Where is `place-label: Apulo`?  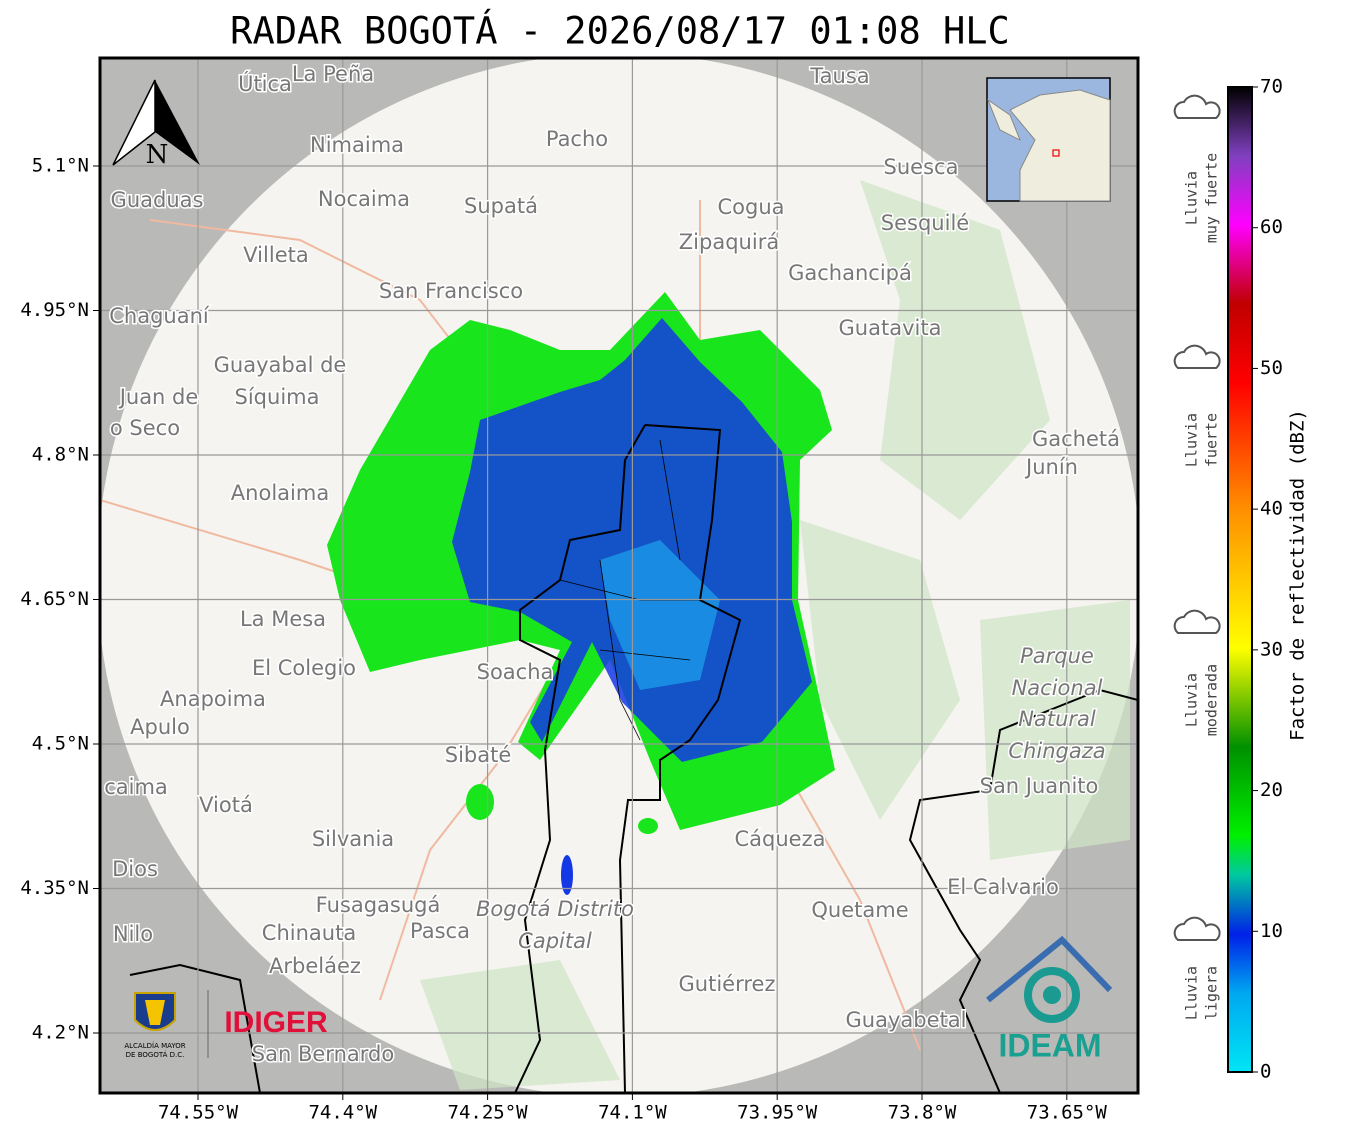
place-label: Apulo is located at coordinates (160, 727).